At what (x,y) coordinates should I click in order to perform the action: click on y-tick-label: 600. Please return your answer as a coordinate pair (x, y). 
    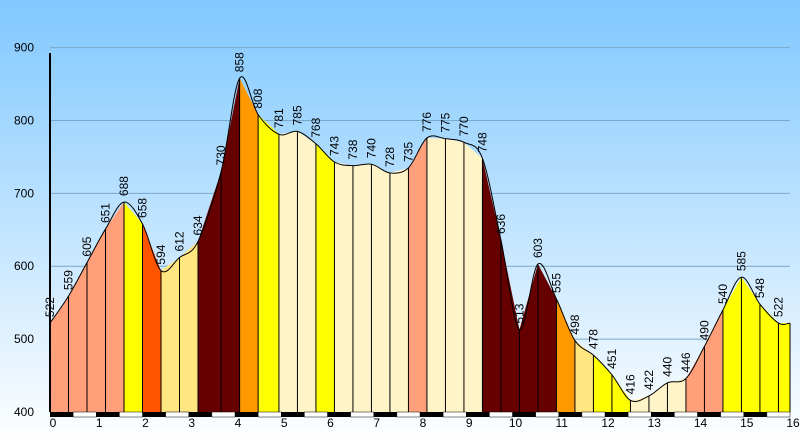
    Looking at the image, I should click on (24, 266).